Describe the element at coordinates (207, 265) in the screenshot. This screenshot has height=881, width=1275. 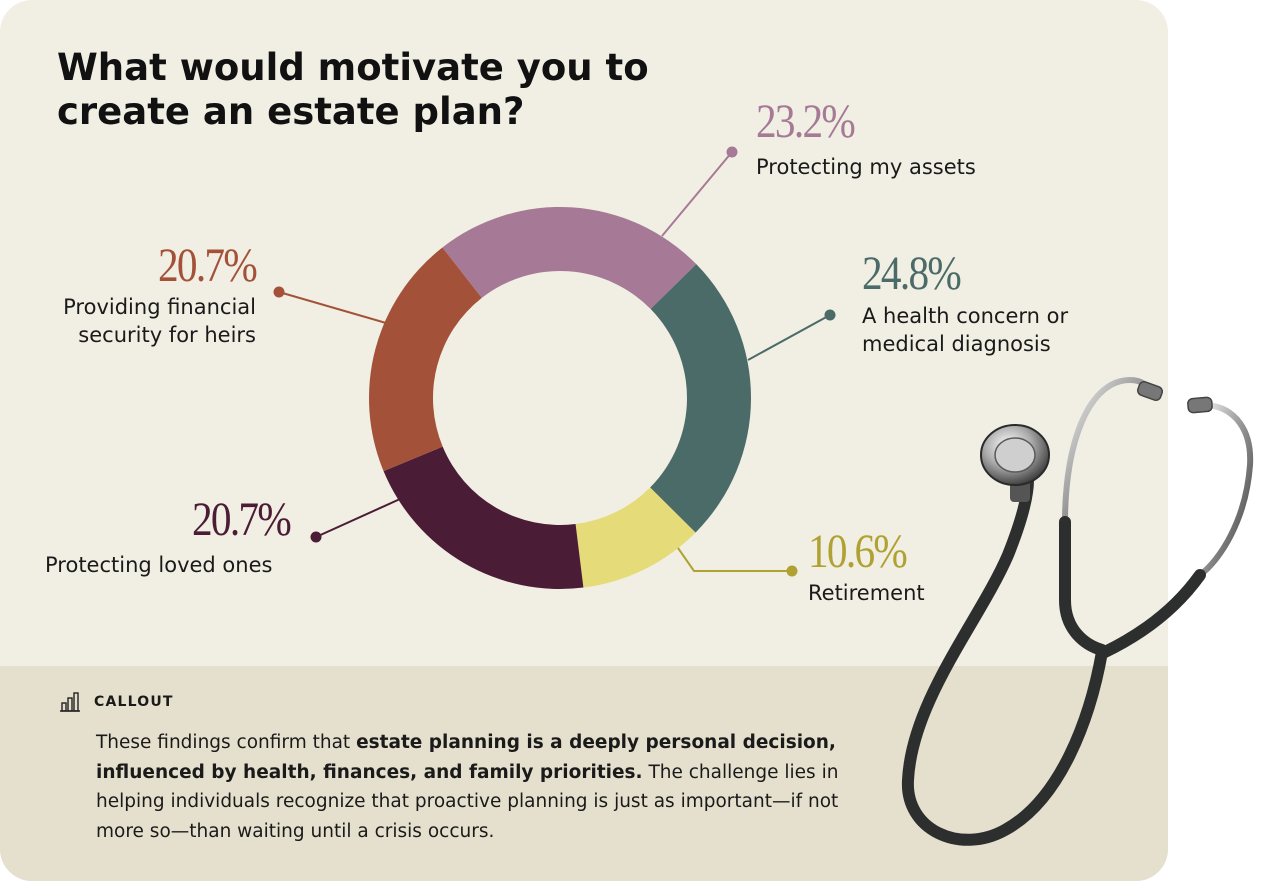
I see `pct-financial-security-heirs: 20.7%` at that location.